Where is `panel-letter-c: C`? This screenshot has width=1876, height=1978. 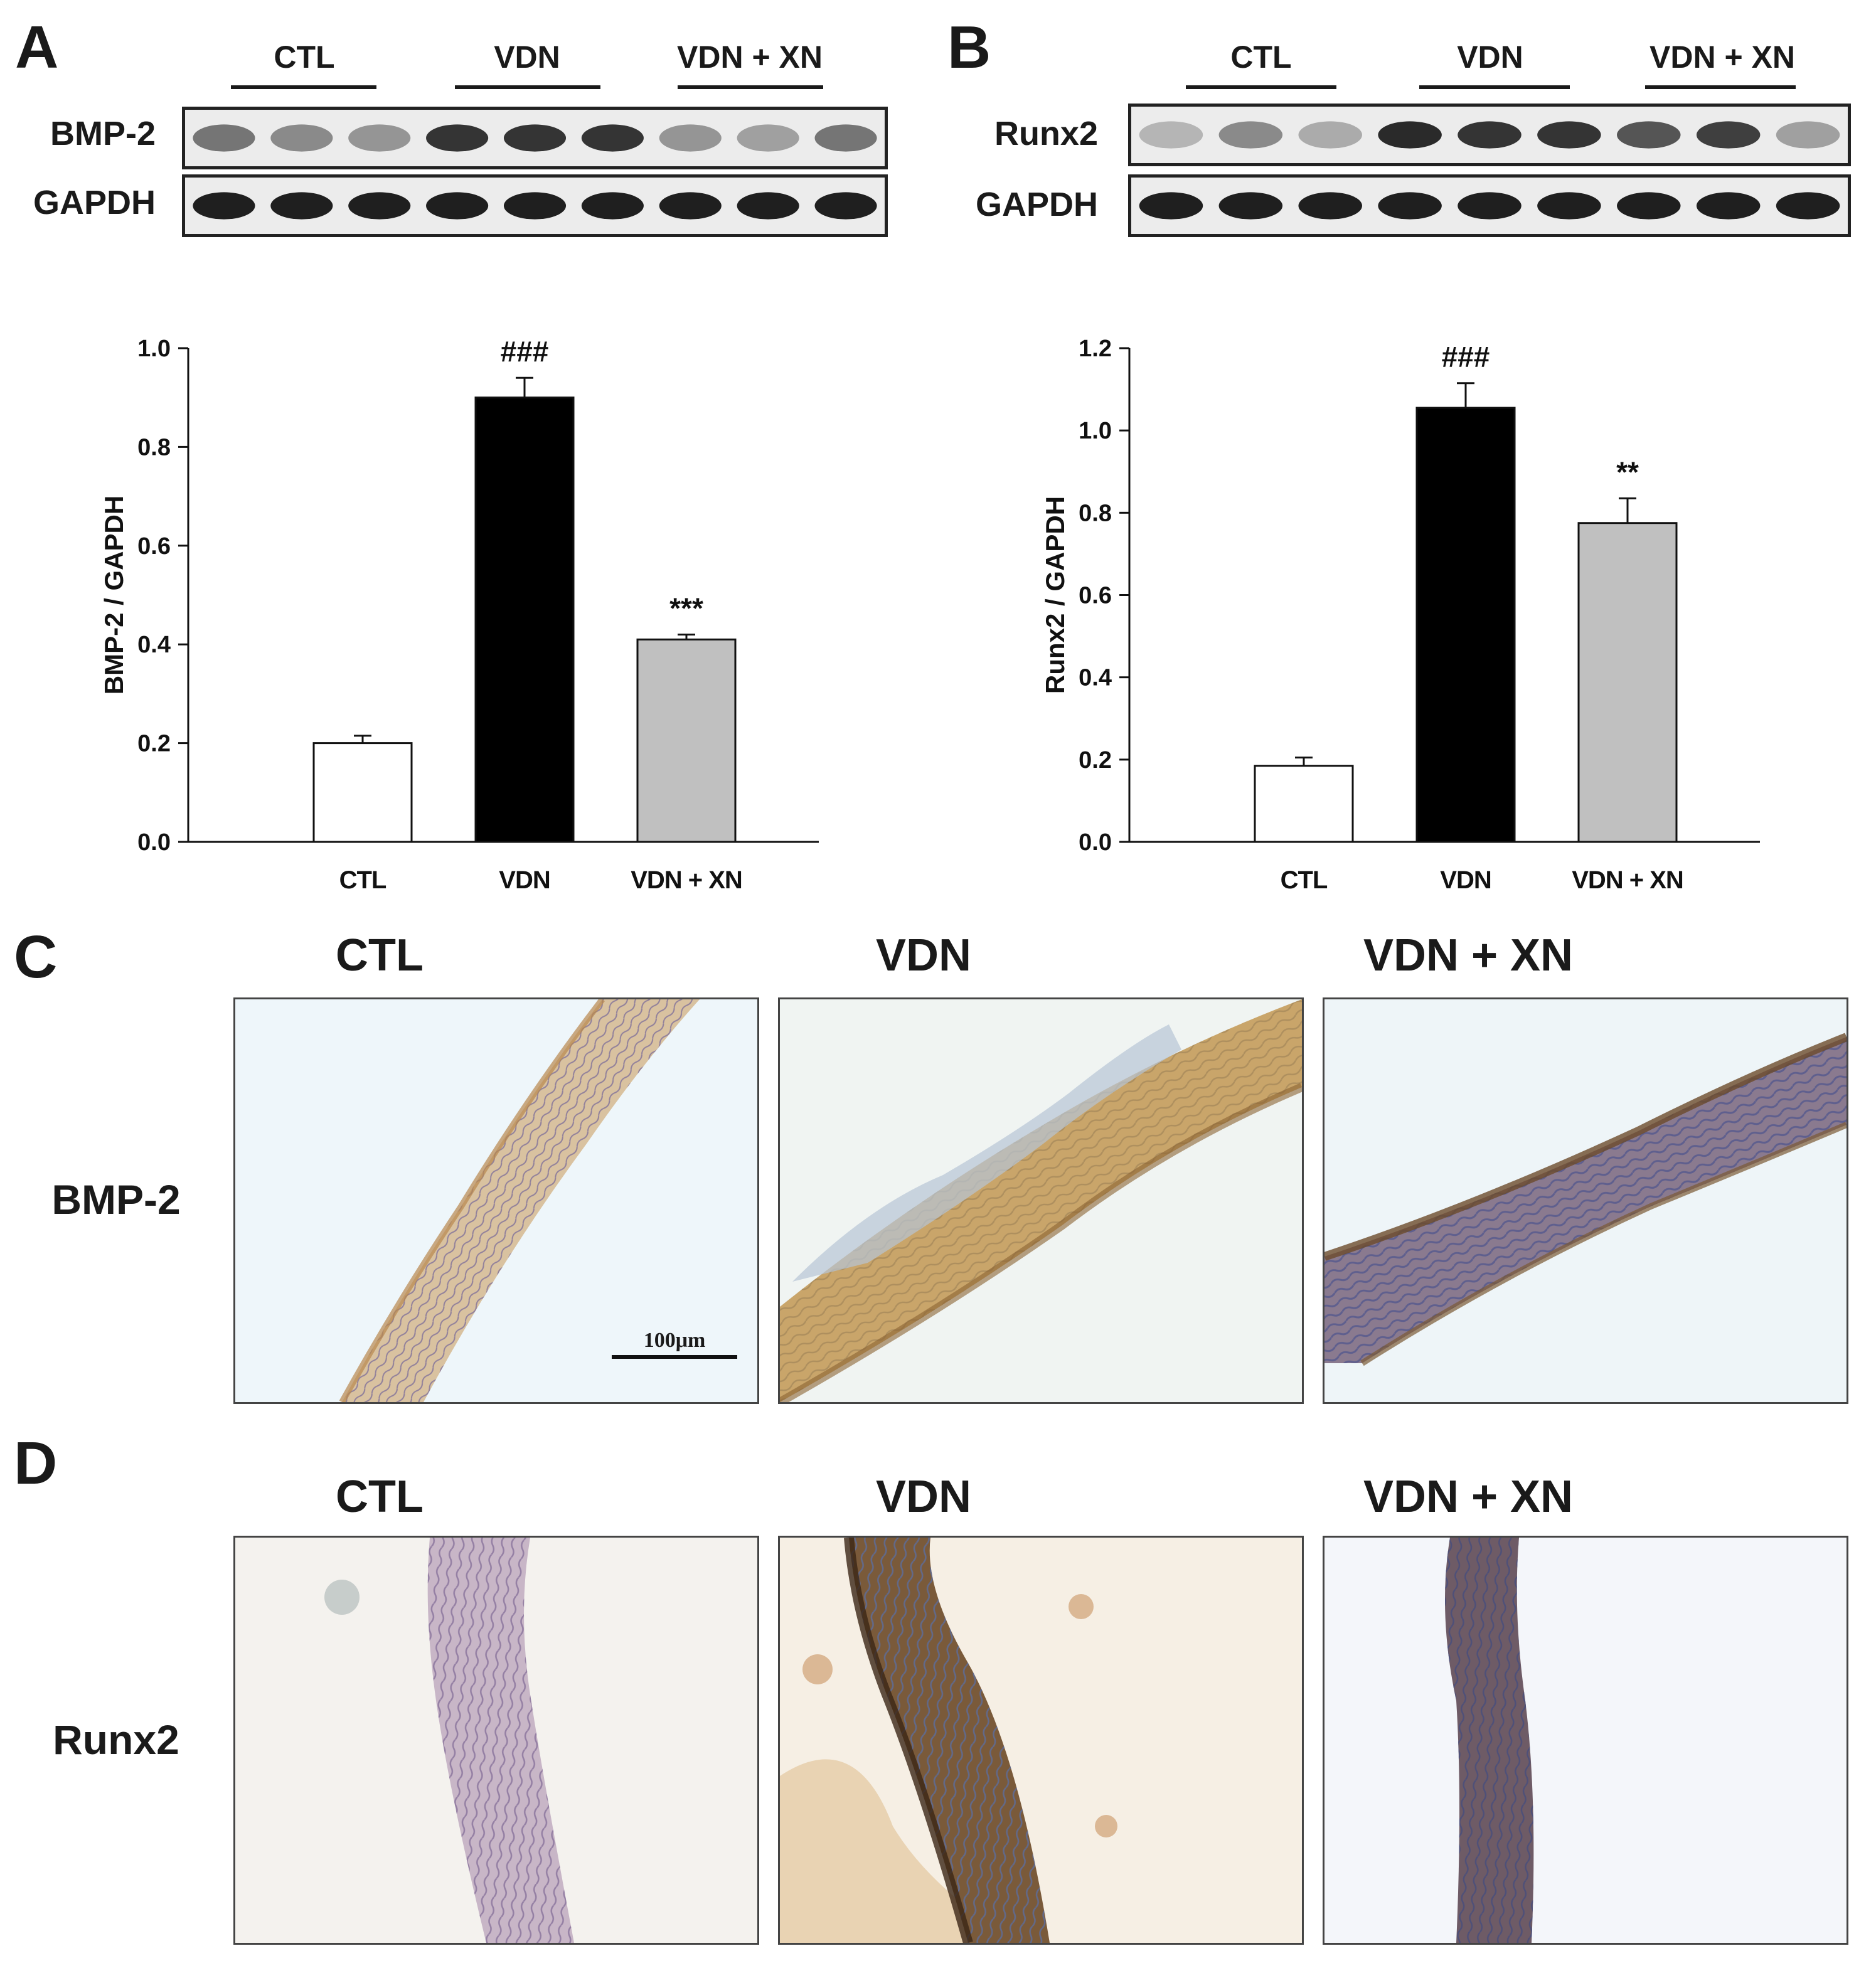 panel-letter-c: C is located at coordinates (36, 957).